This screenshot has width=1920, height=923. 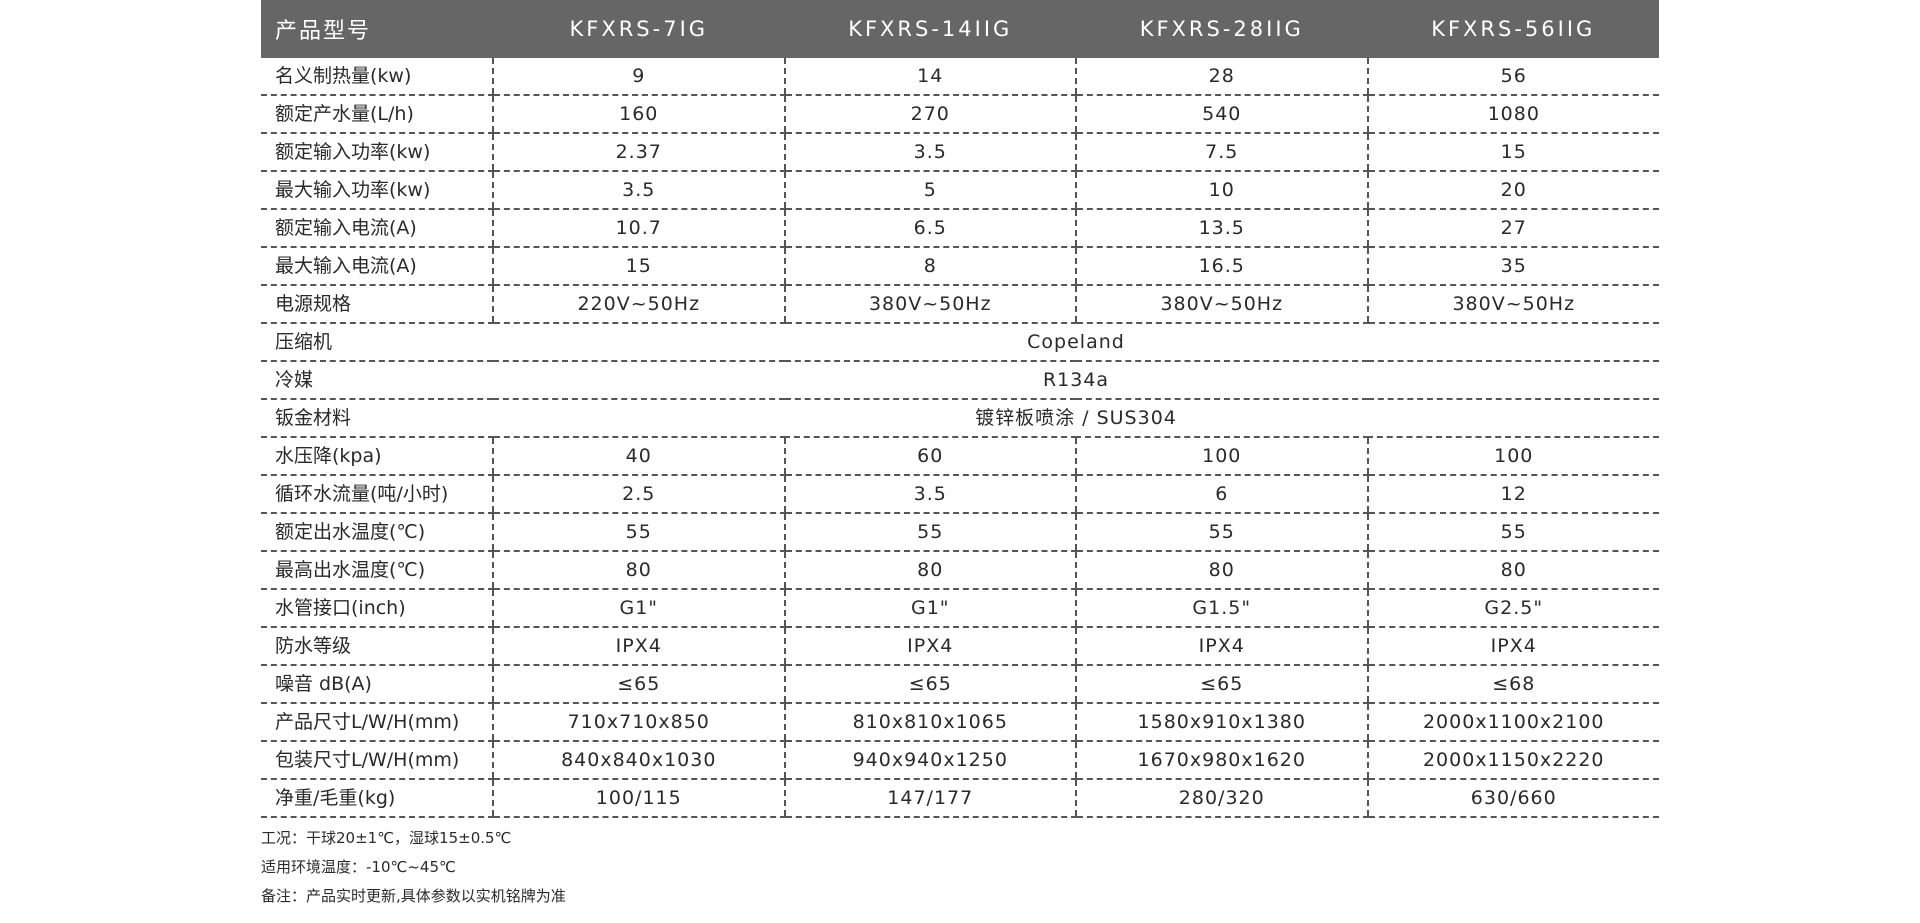 What do you see at coordinates (1221, 494) in the screenshot?
I see `table-cell: 6` at bounding box center [1221, 494].